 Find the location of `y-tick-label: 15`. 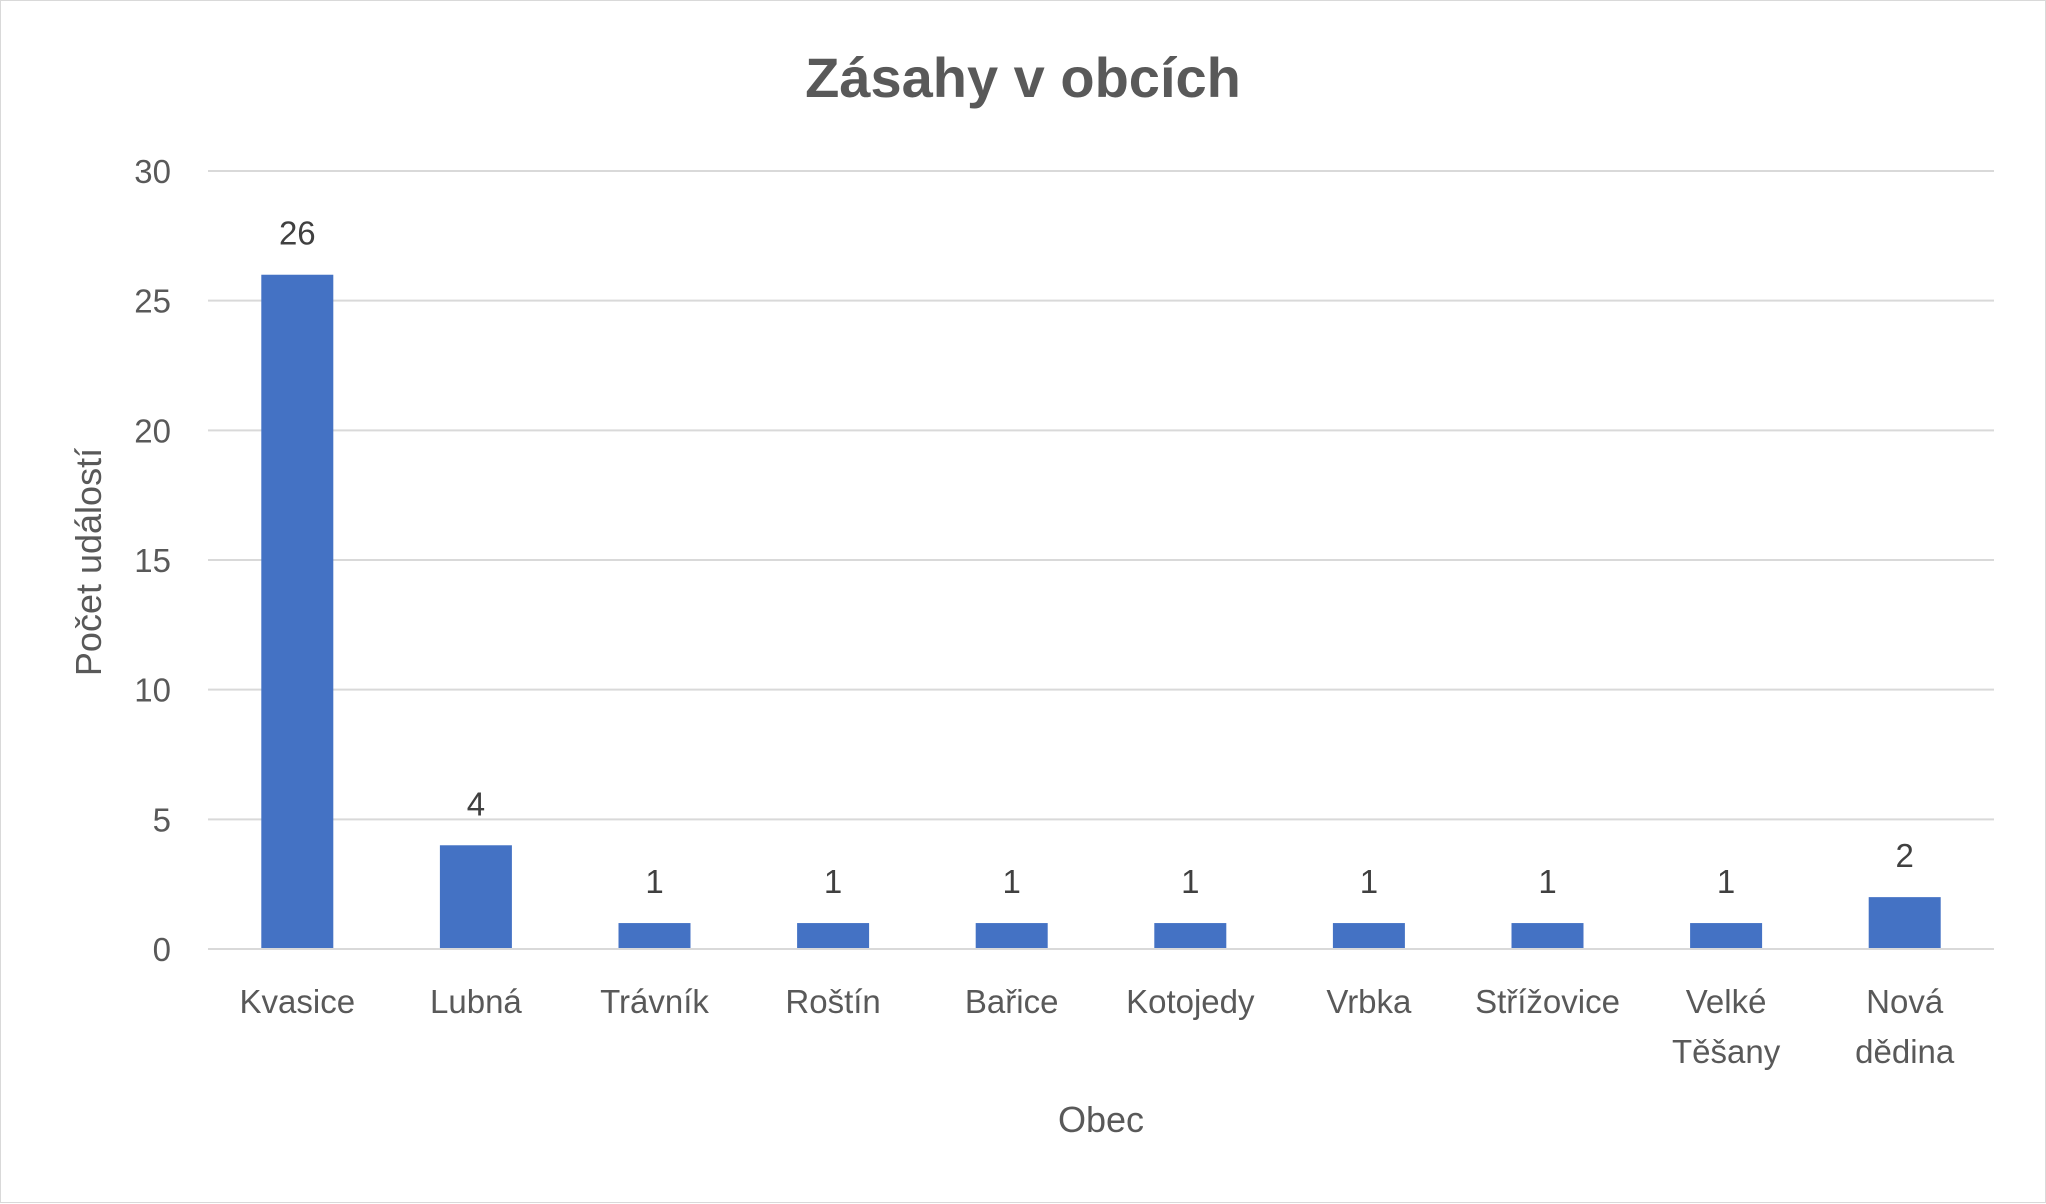

y-tick-label: 15 is located at coordinates (152, 560).